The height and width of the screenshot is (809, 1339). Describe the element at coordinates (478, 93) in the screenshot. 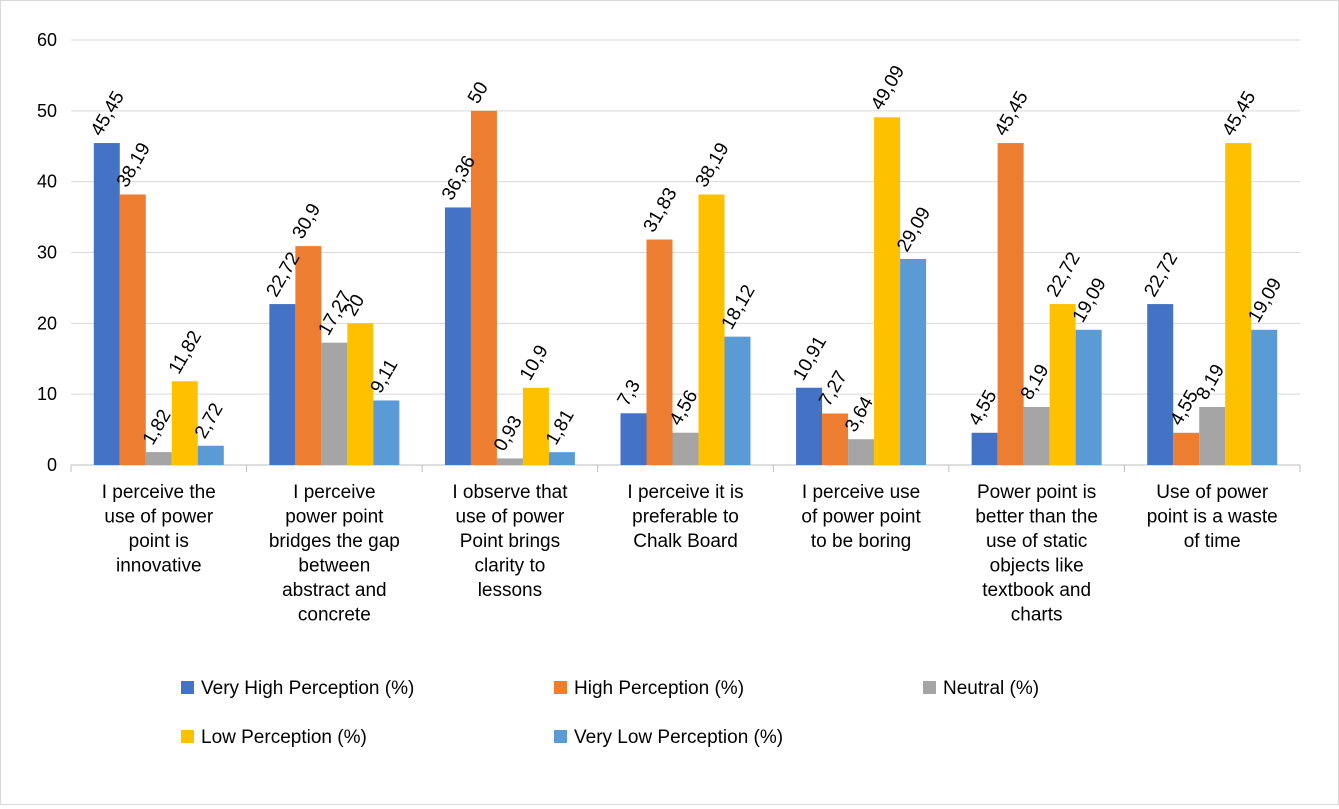

I see `data-label: 50` at that location.